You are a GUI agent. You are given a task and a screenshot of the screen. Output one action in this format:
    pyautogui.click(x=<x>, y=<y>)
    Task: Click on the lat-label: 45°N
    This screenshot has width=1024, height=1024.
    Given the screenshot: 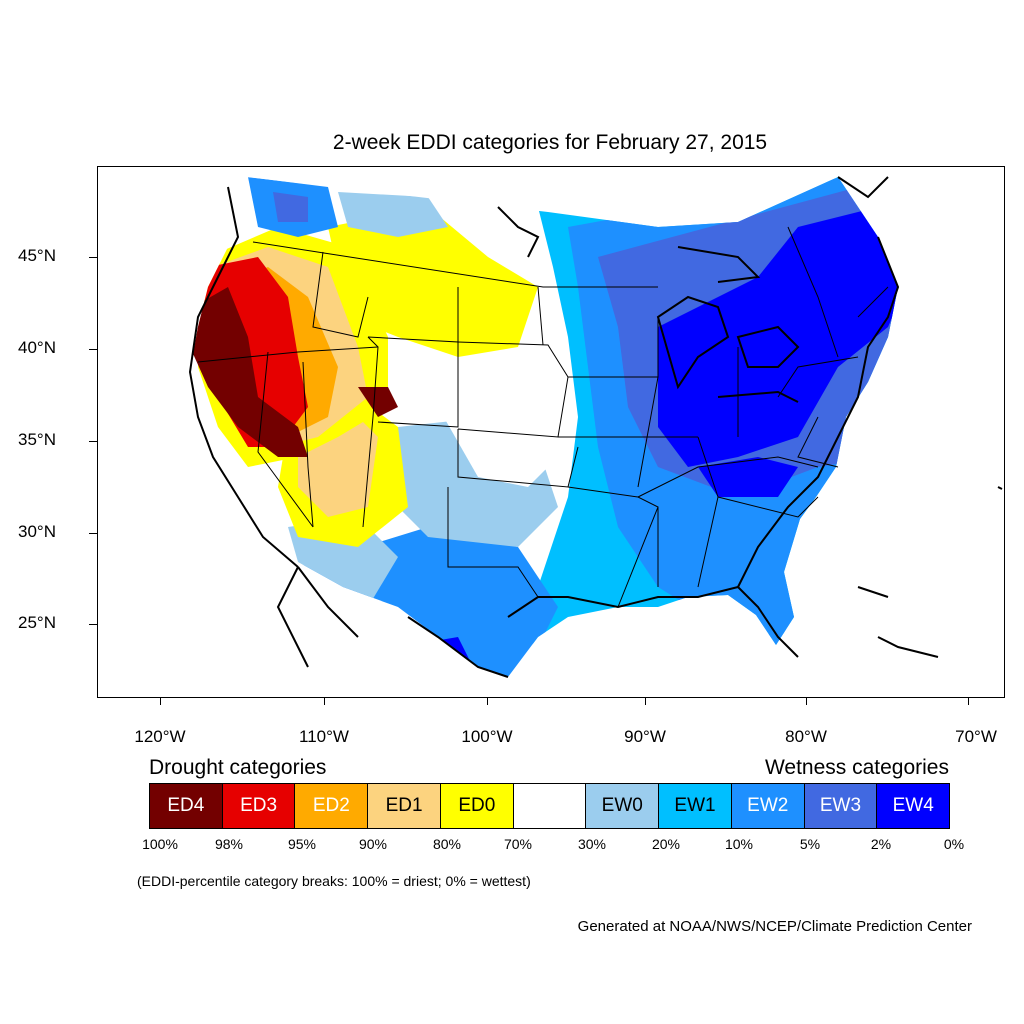 What is the action you would take?
    pyautogui.click(x=37, y=255)
    